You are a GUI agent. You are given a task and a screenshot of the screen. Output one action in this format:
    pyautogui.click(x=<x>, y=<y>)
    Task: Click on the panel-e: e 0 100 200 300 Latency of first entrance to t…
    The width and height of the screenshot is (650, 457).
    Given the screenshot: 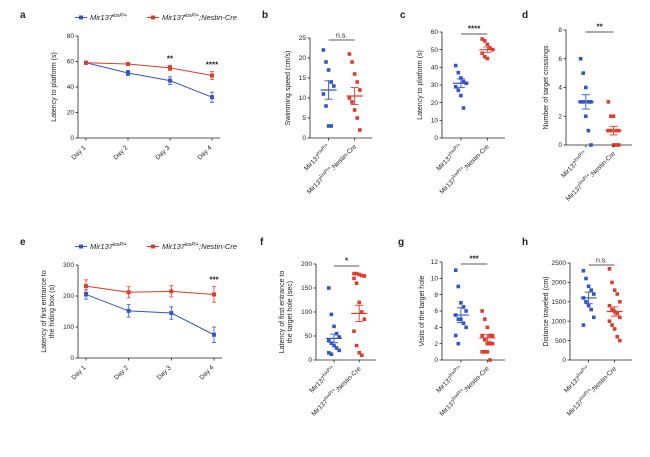 What is the action you would take?
    pyautogui.click(x=128, y=309)
    